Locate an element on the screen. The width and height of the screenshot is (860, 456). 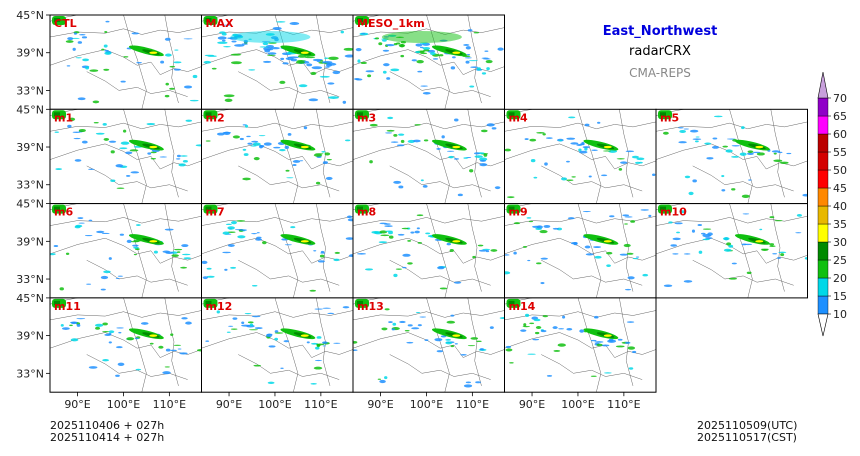
lat-tick-label: 45°N is located at coordinates (30, 204).